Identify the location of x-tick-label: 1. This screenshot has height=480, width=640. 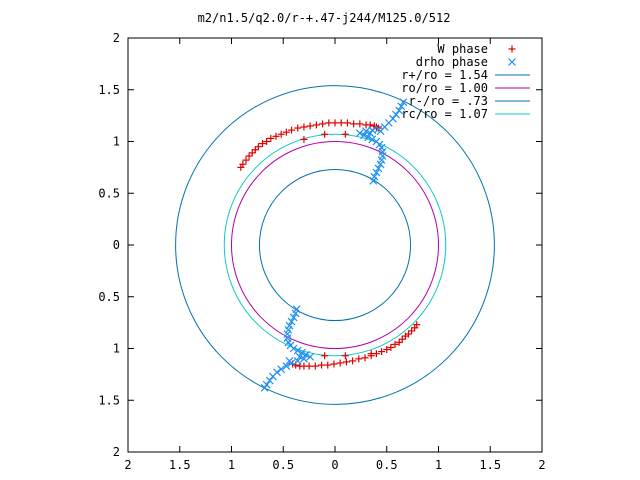
(438, 465).